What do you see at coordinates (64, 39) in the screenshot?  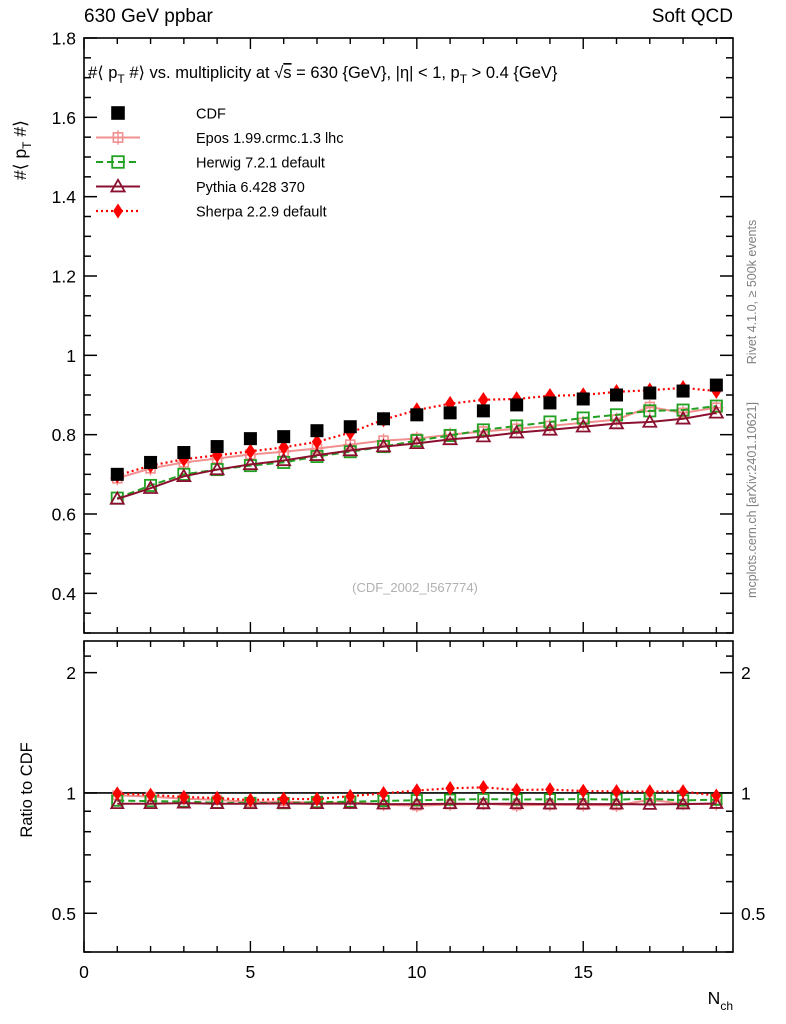 I see `y-tick-label: 1.8` at bounding box center [64, 39].